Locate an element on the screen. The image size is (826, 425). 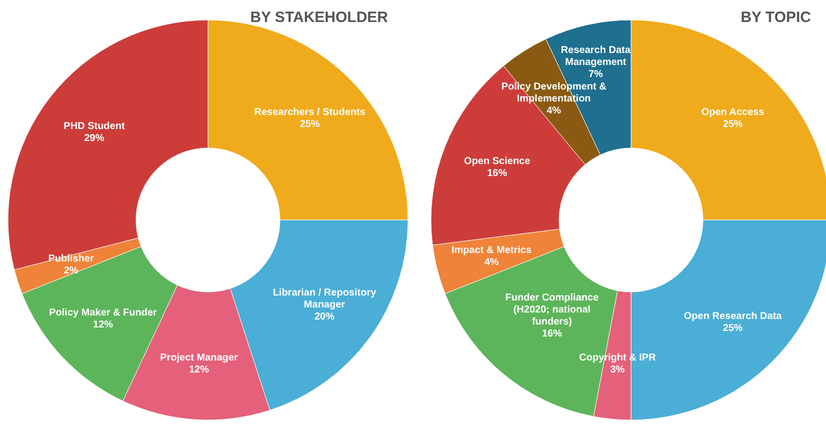
data-label: 7% is located at coordinates (595, 74).